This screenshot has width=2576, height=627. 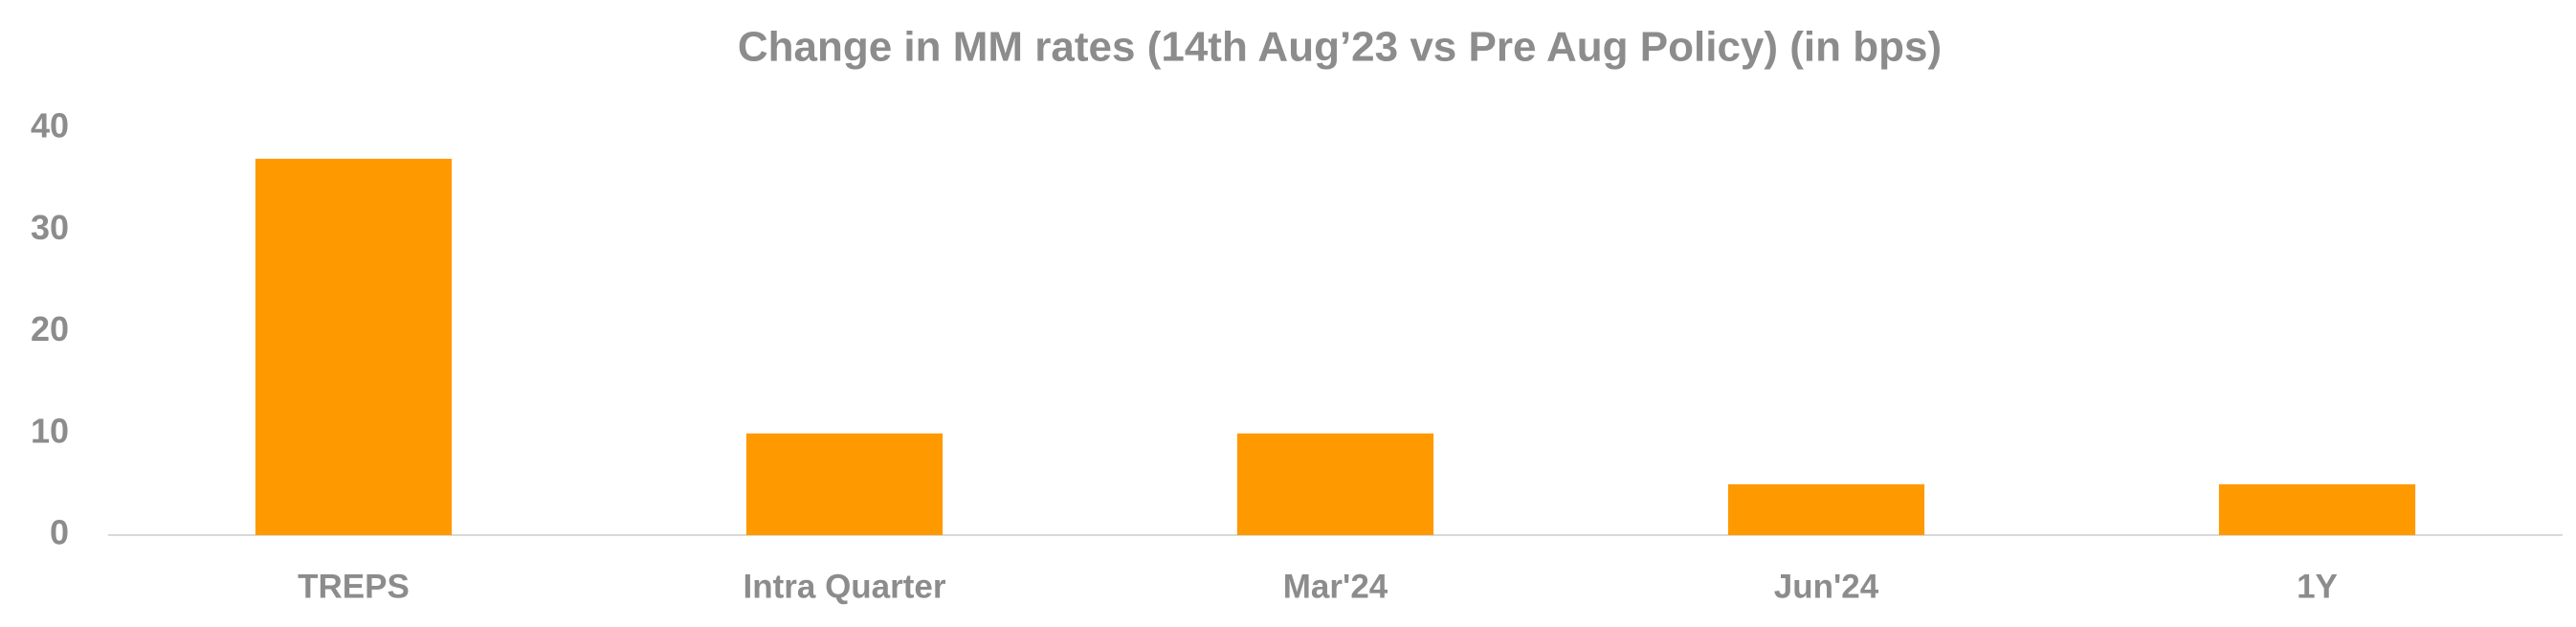 I want to click on y-tick-label: 30, so click(x=50, y=227).